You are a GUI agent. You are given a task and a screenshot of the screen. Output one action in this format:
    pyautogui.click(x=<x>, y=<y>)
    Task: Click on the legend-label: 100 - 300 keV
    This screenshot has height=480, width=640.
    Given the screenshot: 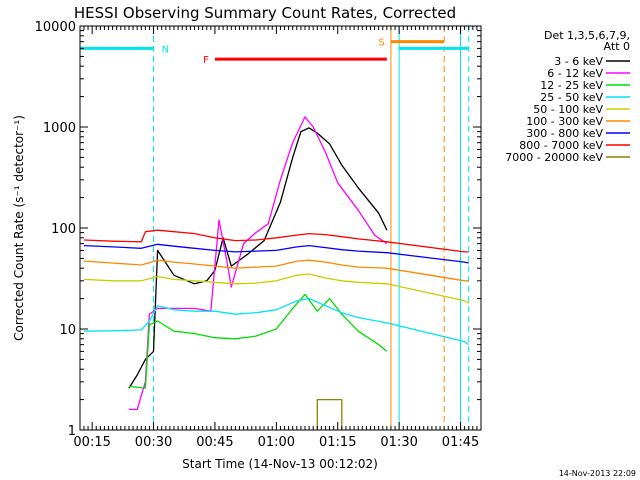 What is the action you would take?
    pyautogui.click(x=564, y=121)
    